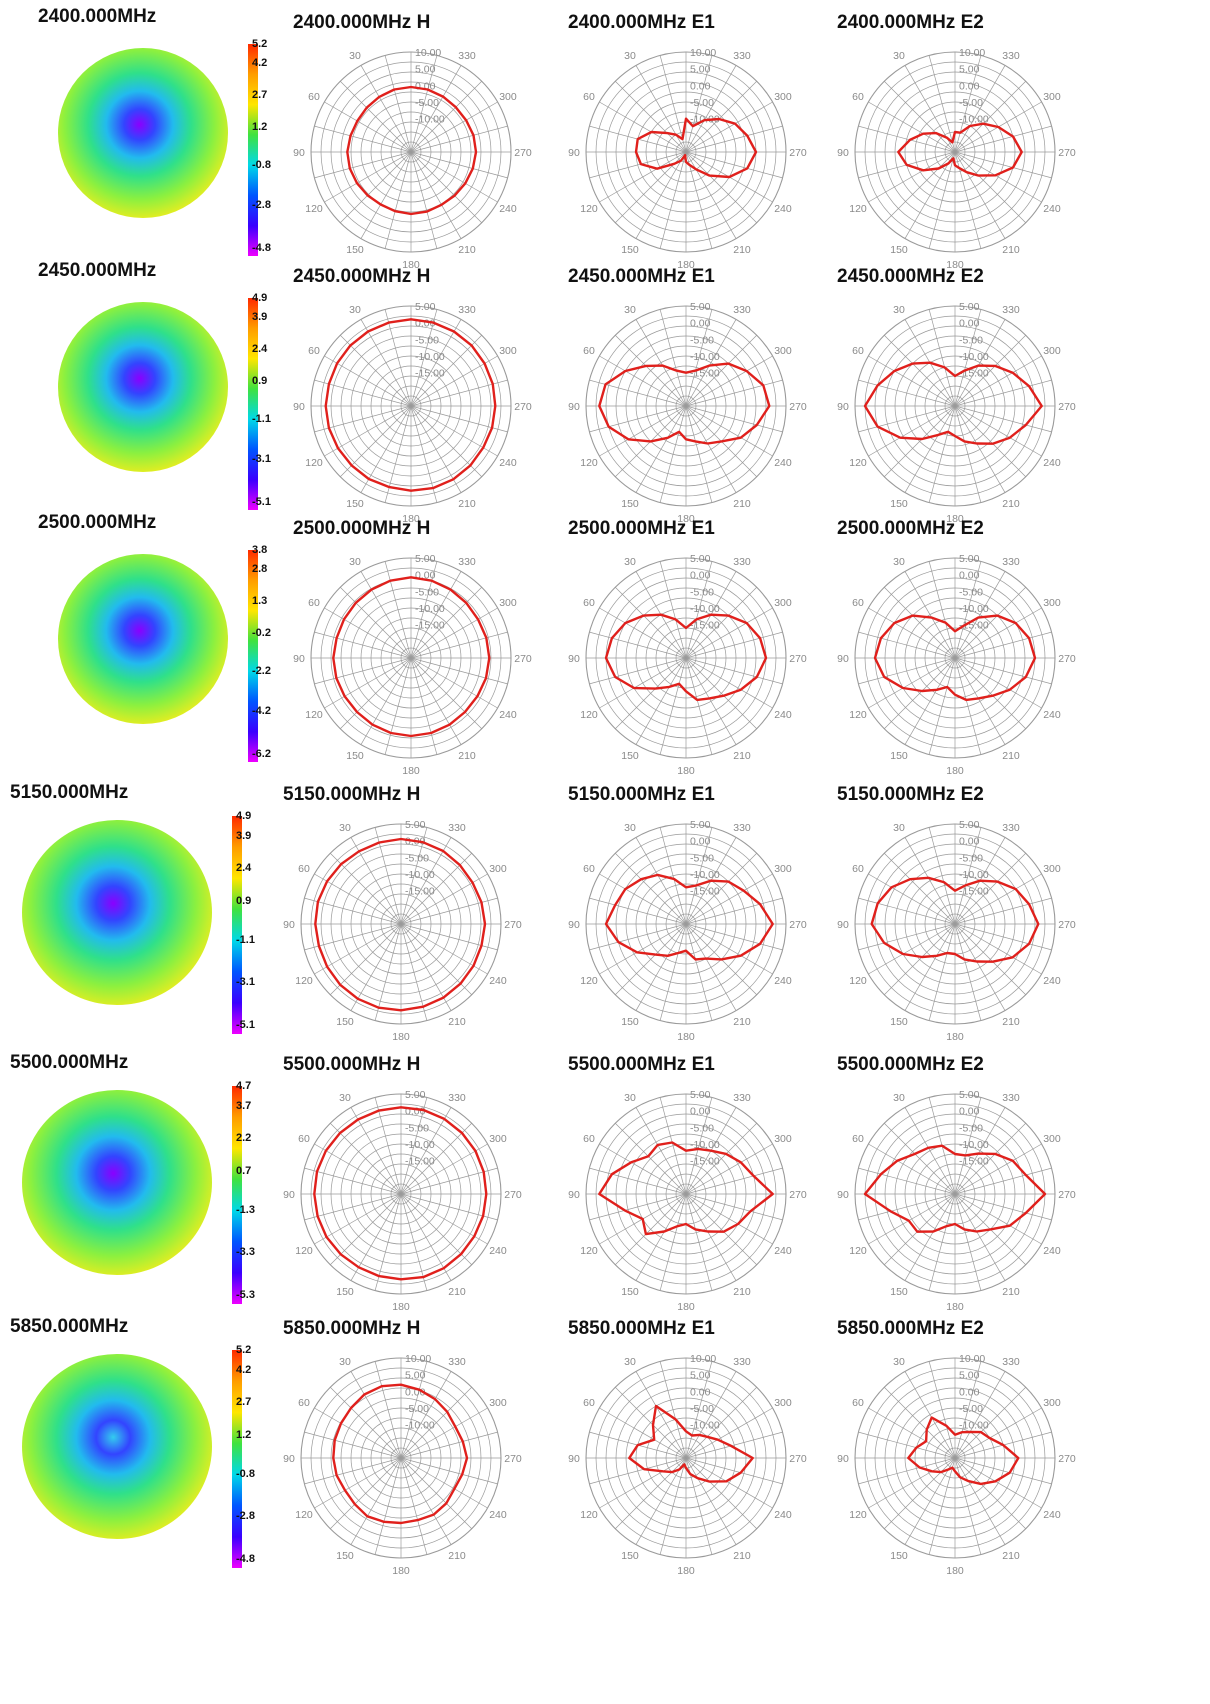 This screenshot has width=1210, height=1704. What do you see at coordinates (910, 794) in the screenshot?
I see `polar-chart-title: 5150.000MHz E2` at bounding box center [910, 794].